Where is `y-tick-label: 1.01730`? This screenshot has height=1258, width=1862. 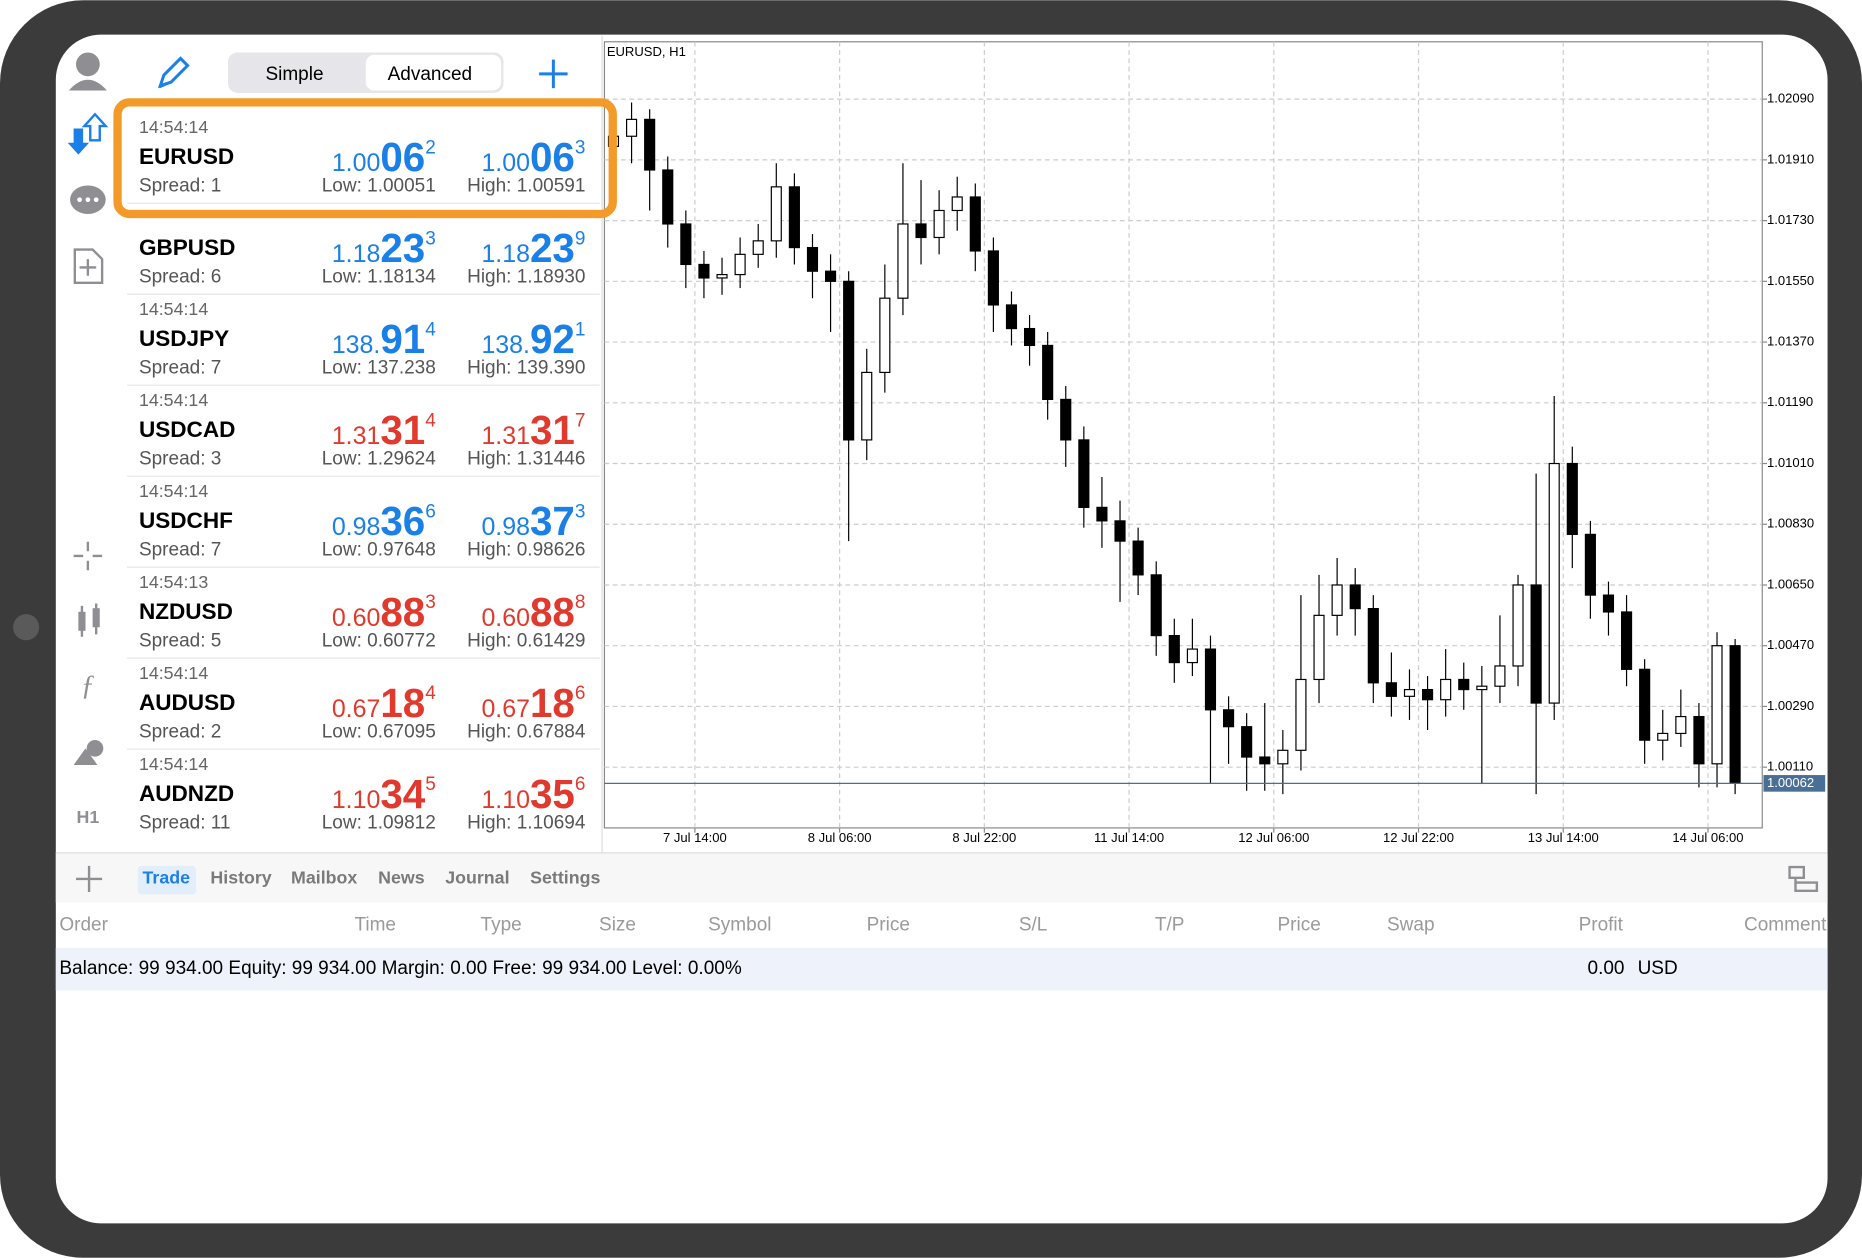 y-tick-label: 1.01730 is located at coordinates (1790, 219).